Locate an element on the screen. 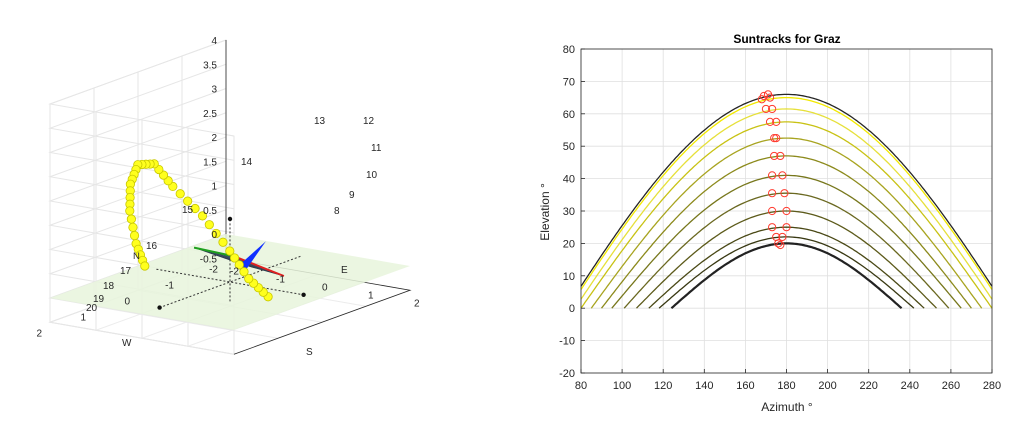 This screenshot has width=1024, height=433. x-tick-label: 120 is located at coordinates (663, 386).